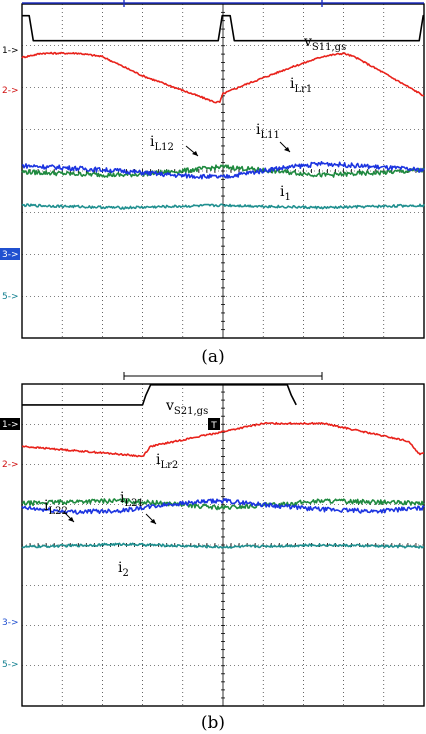  Describe the element at coordinates (71, 519) in the screenshot. I see `arrow-iL22-head` at that location.